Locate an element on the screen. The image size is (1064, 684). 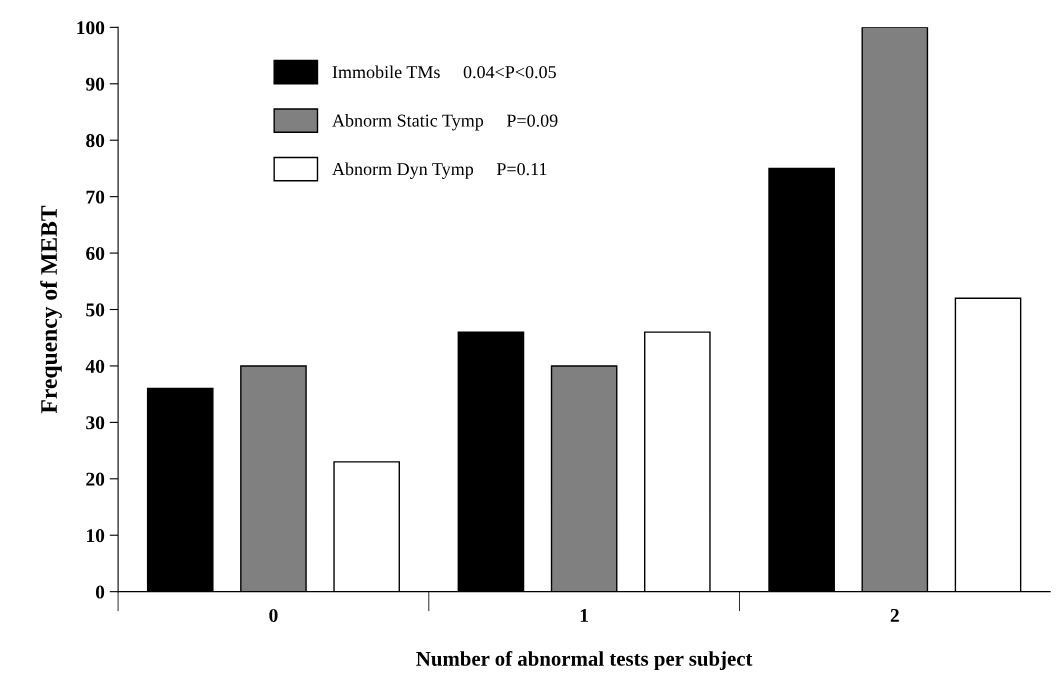
y-axis-title: Frequency of MEBT is located at coordinates (51, 309).